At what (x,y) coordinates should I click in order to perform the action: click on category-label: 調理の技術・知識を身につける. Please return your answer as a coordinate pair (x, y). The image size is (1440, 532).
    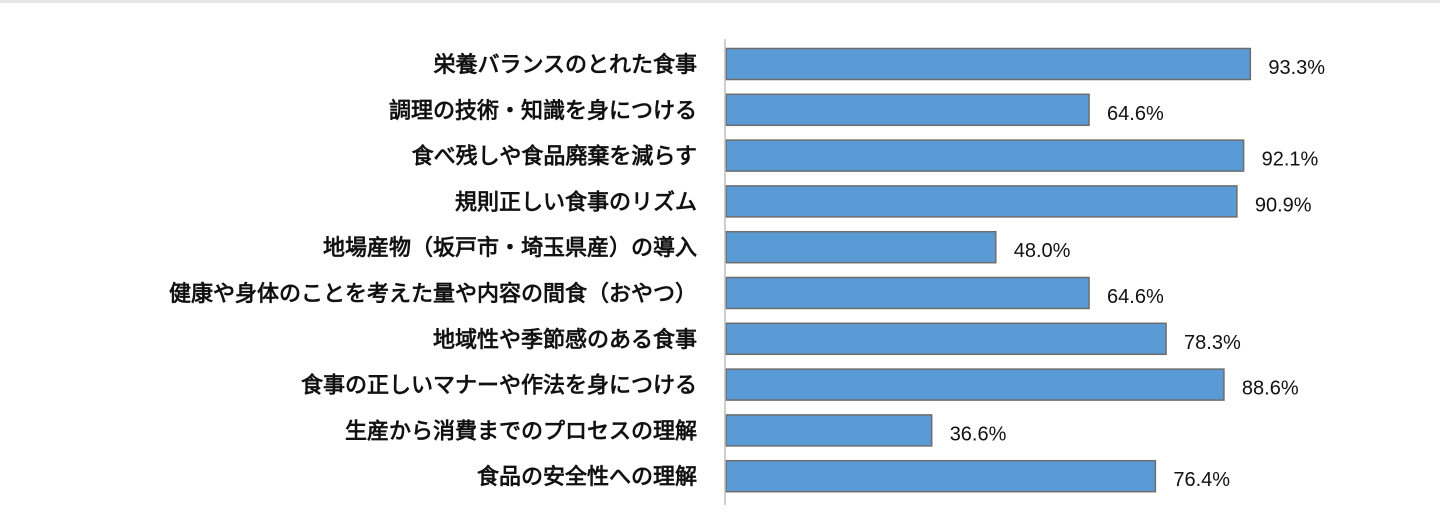
    Looking at the image, I should click on (543, 111).